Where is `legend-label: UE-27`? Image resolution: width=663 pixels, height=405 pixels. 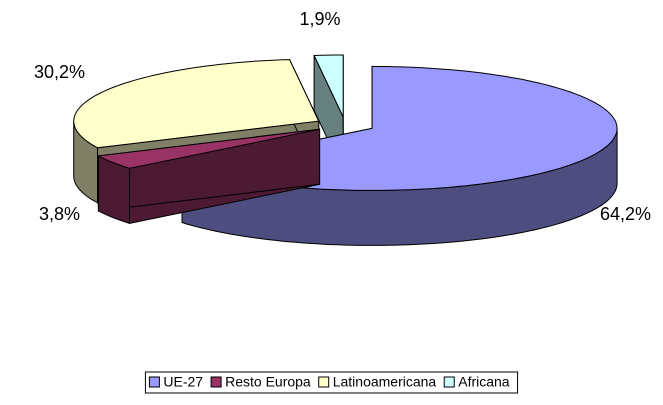 legend-label: UE-27 is located at coordinates (183, 382).